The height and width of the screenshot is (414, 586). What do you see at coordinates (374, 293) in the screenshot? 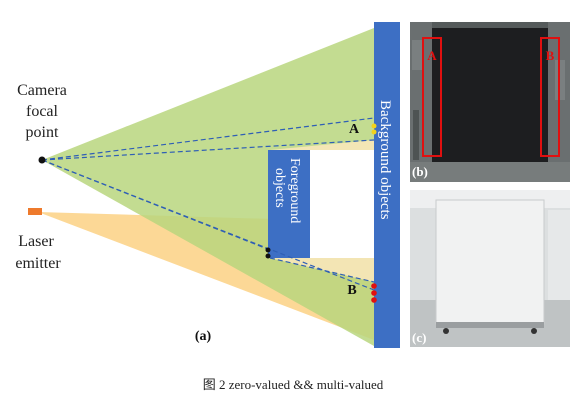
I see `point-b-markers` at bounding box center [374, 293].